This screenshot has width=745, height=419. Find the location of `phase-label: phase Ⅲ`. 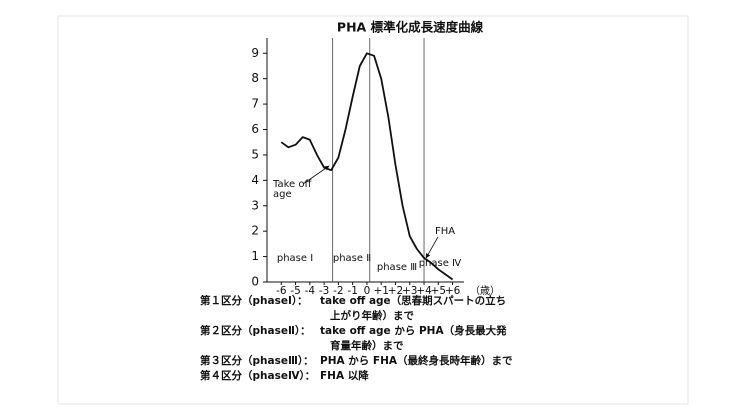

phase-label: phase Ⅲ is located at coordinates (397, 267).